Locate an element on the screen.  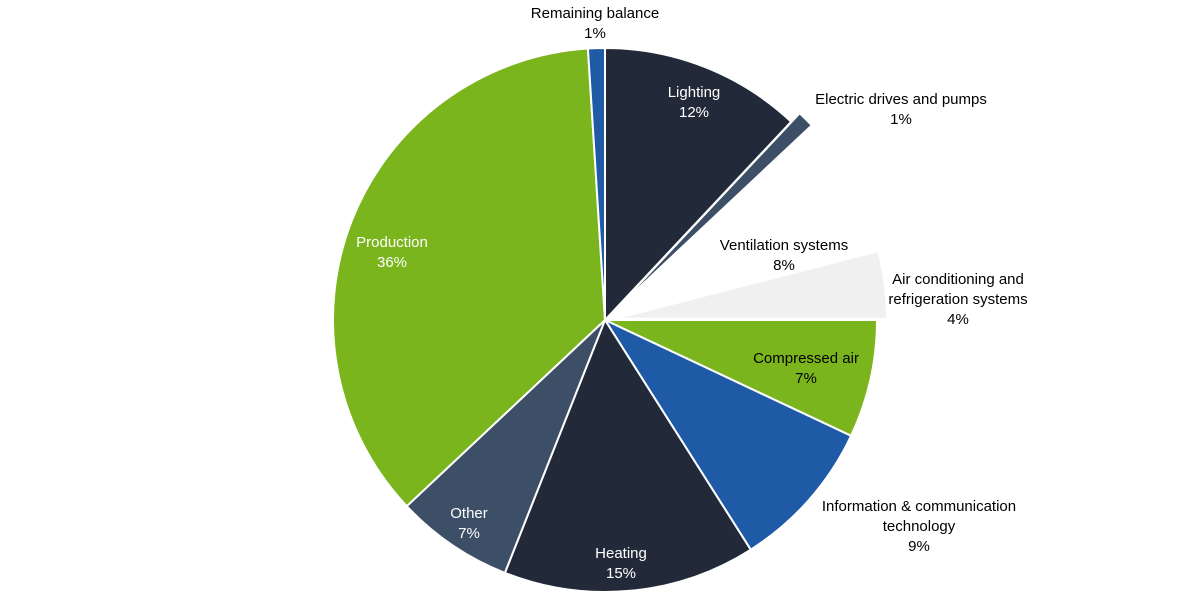
slice-label: Compressed air 7% is located at coordinates (806, 369).